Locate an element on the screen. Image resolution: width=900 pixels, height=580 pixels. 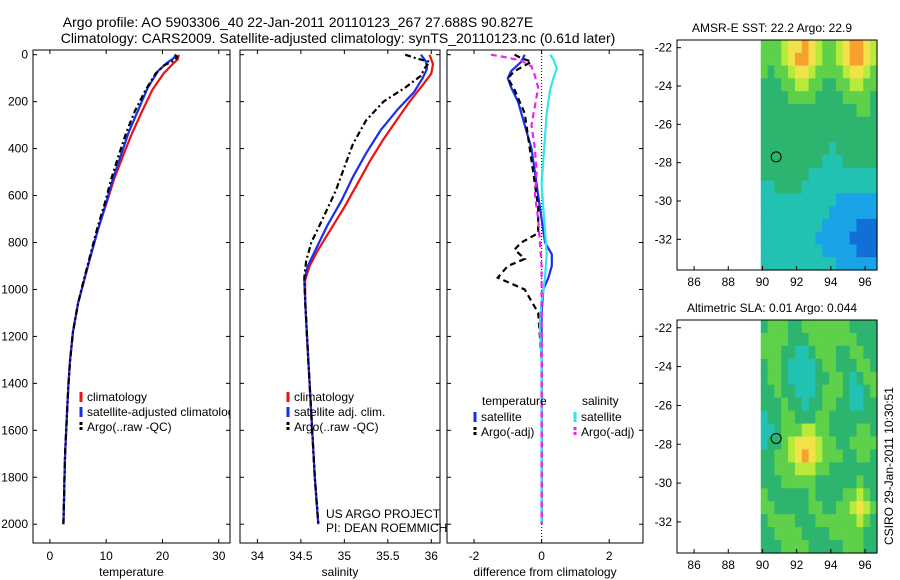
project-line-1: US ARGO PROJECT is located at coordinates (383, 514).